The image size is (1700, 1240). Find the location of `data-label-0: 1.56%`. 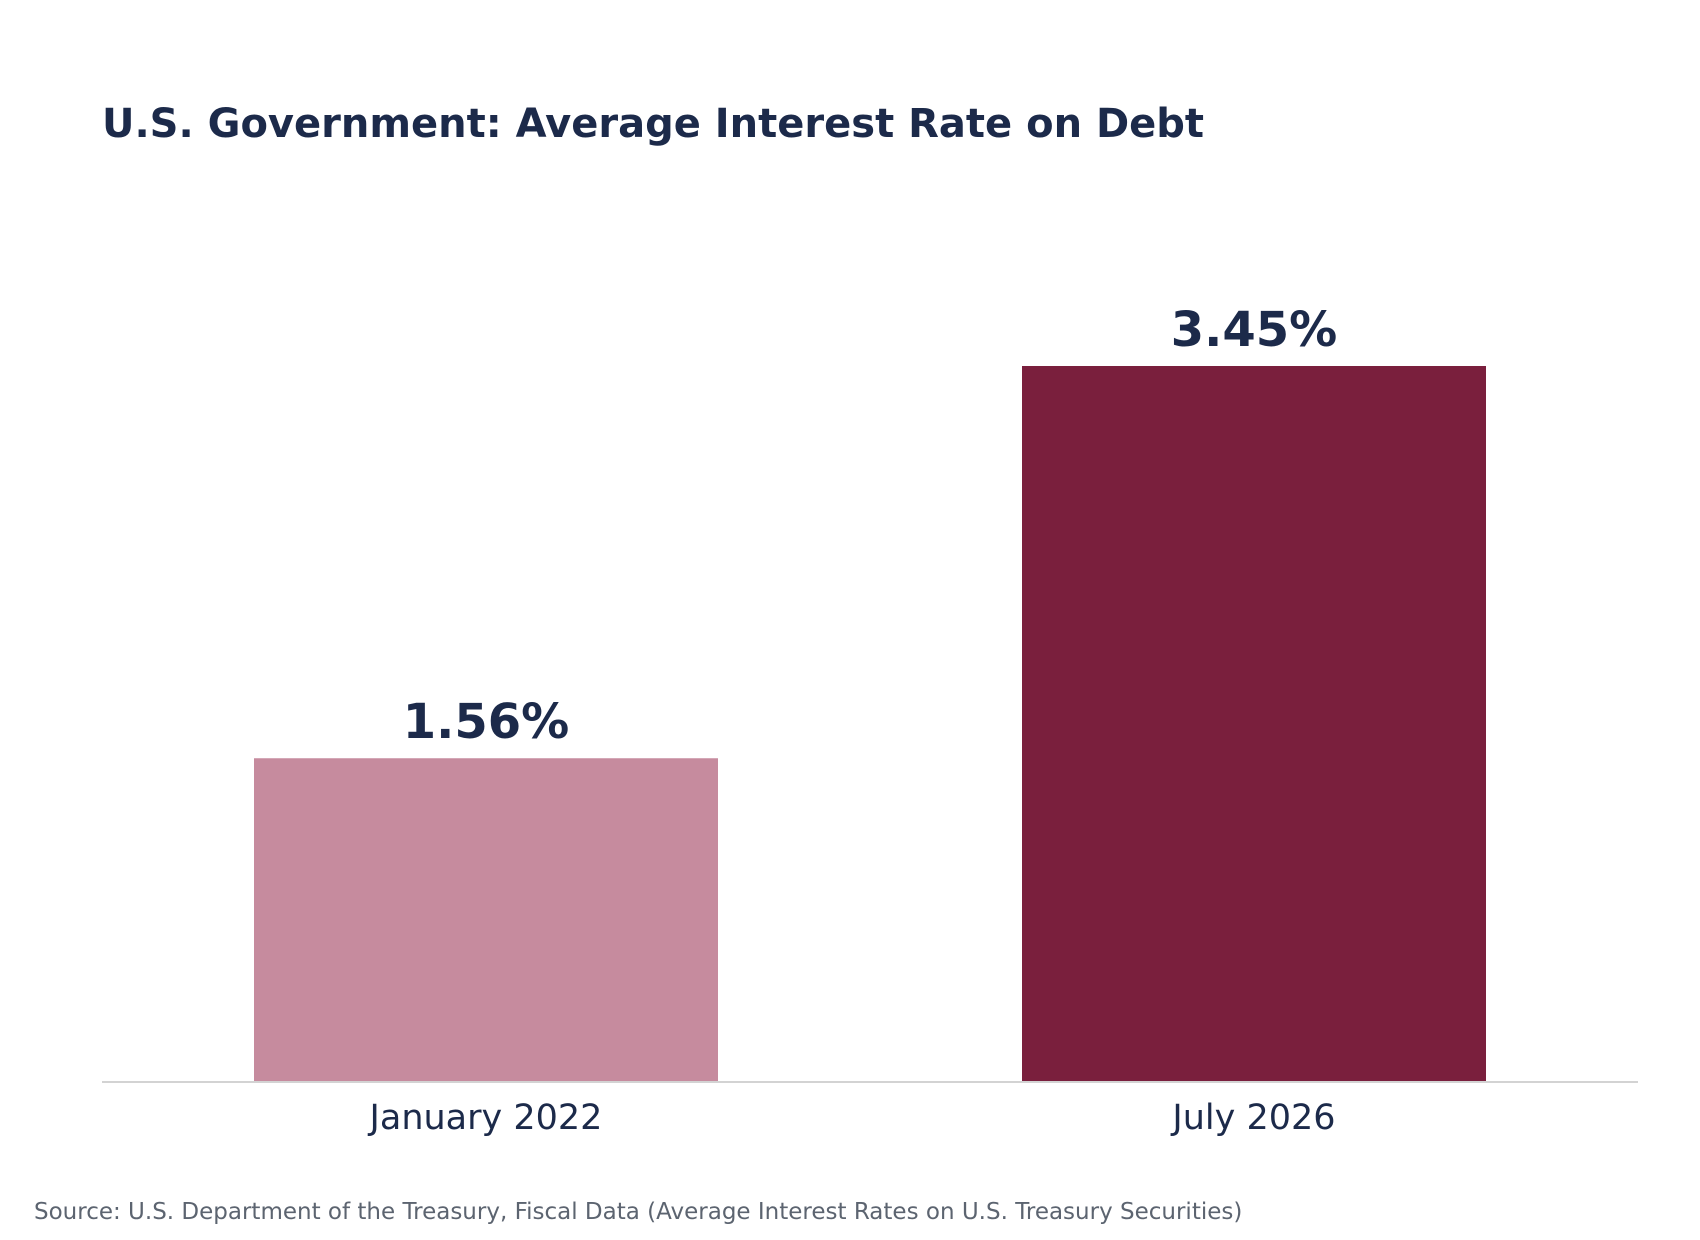

data-label-0: 1.56% is located at coordinates (486, 722).